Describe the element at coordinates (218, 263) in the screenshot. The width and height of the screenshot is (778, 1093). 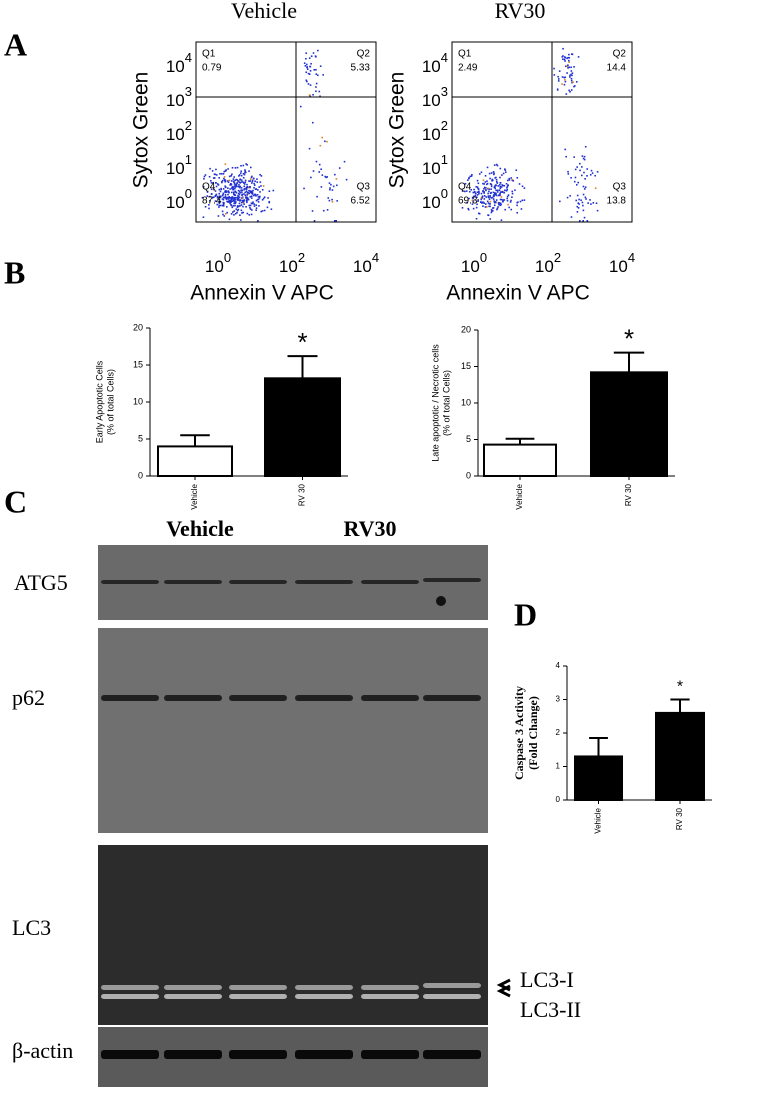
I see `tick-label: 10⁰` at that location.